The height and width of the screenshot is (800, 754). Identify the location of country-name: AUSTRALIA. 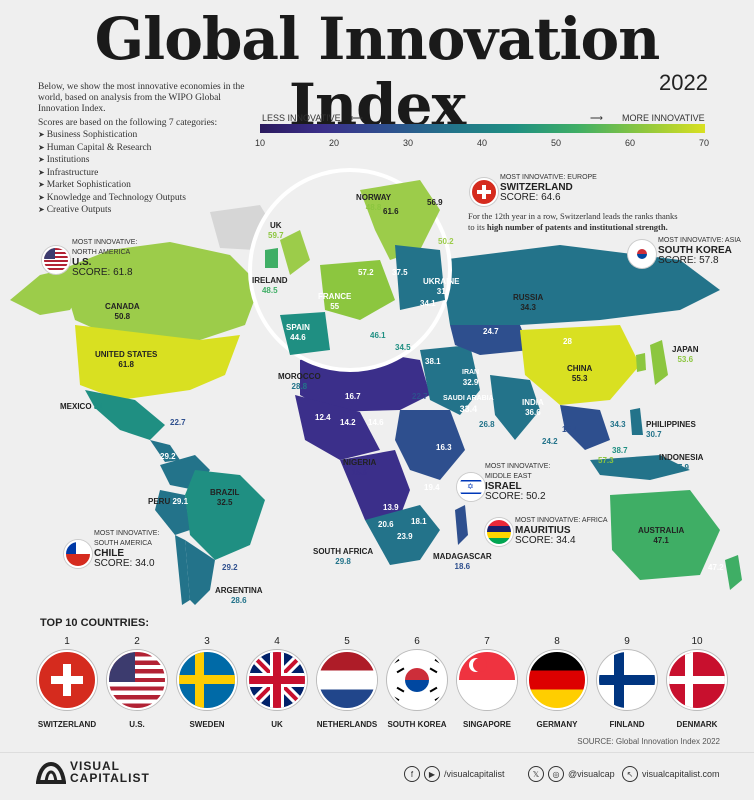
(661, 530).